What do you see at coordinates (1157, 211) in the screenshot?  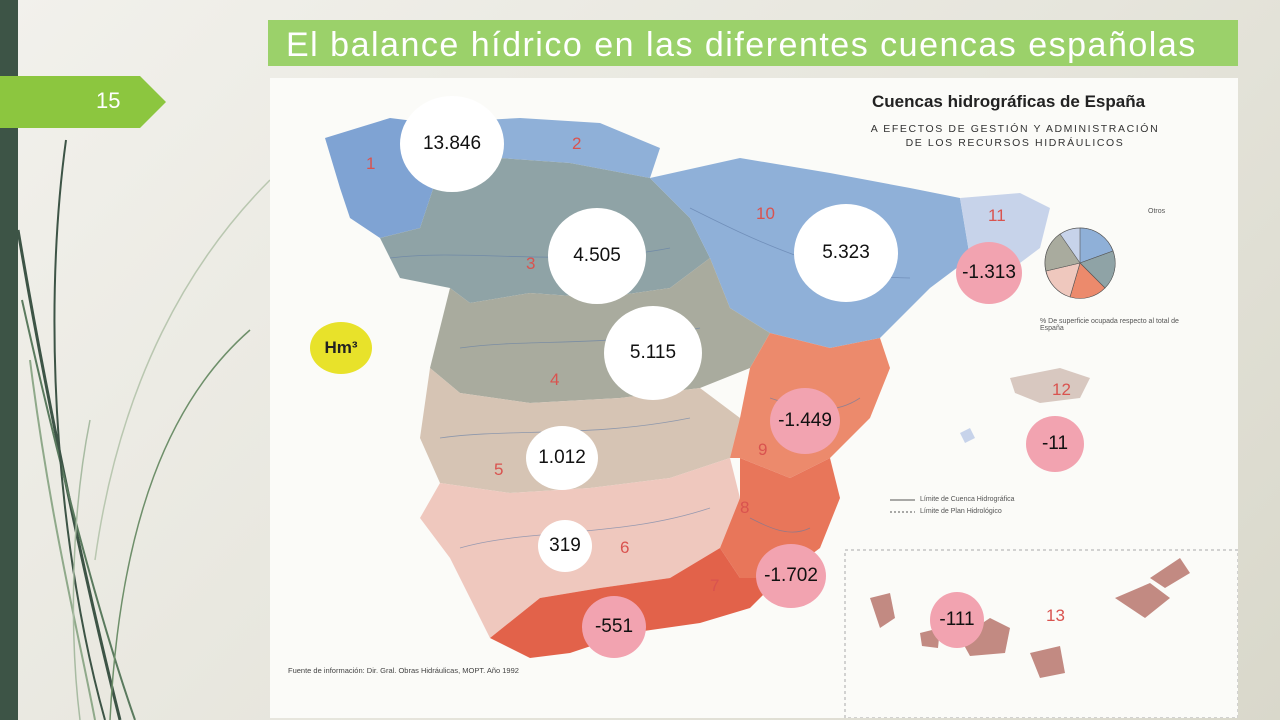 I see `pie-other-label: Otros` at bounding box center [1157, 211].